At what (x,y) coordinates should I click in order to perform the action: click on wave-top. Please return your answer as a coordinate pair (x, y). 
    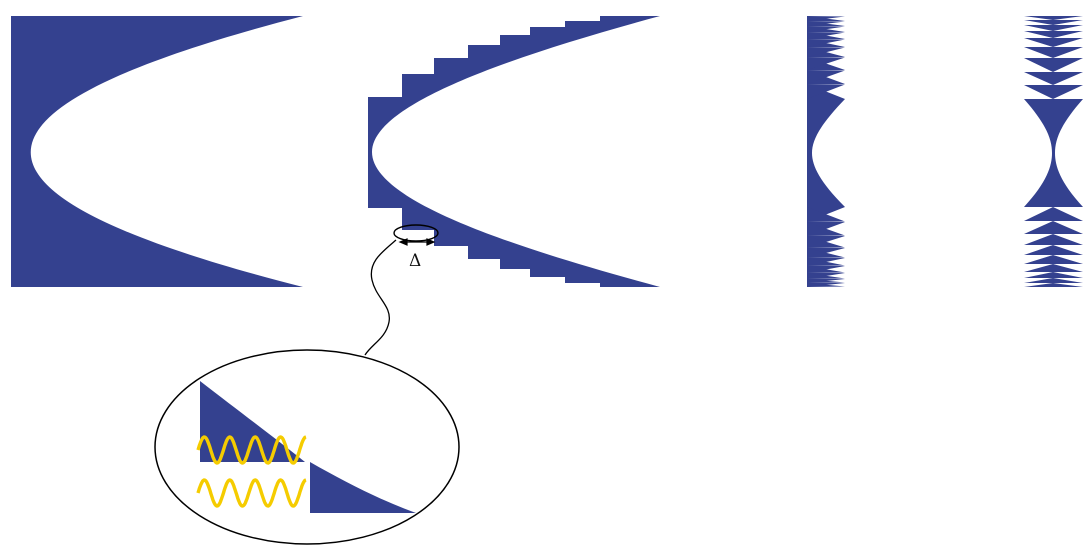
    Looking at the image, I should click on (251, 450).